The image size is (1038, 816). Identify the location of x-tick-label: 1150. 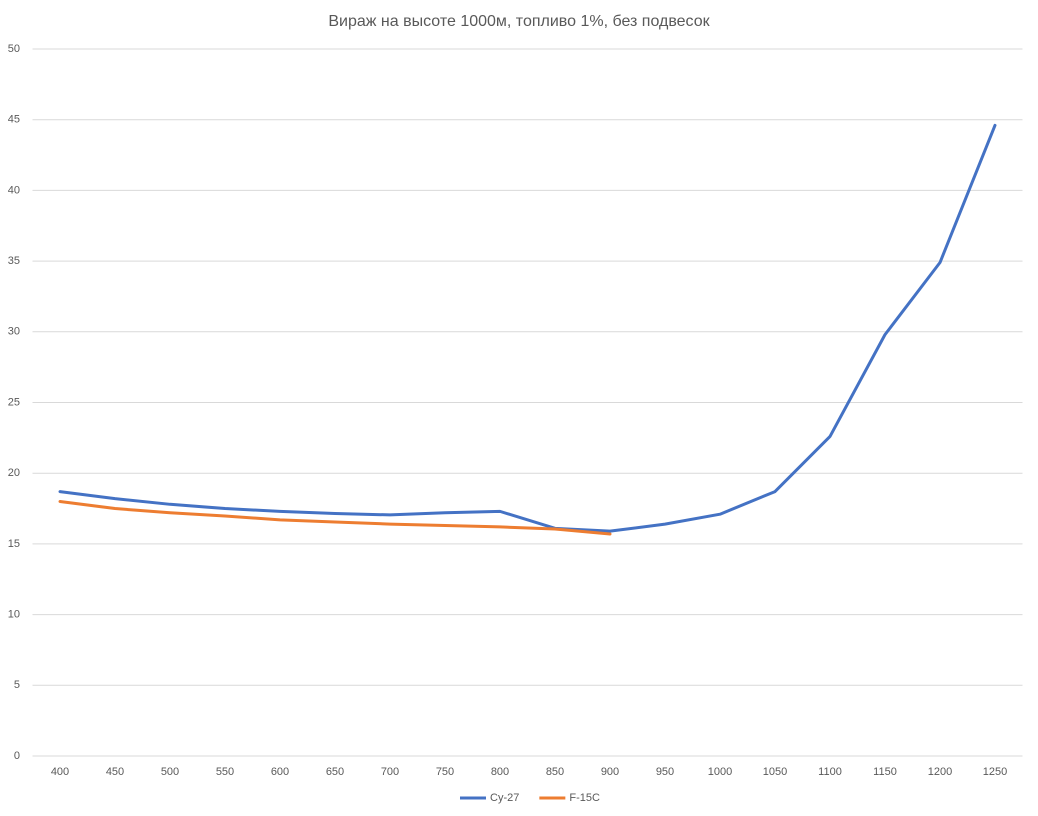
(885, 772).